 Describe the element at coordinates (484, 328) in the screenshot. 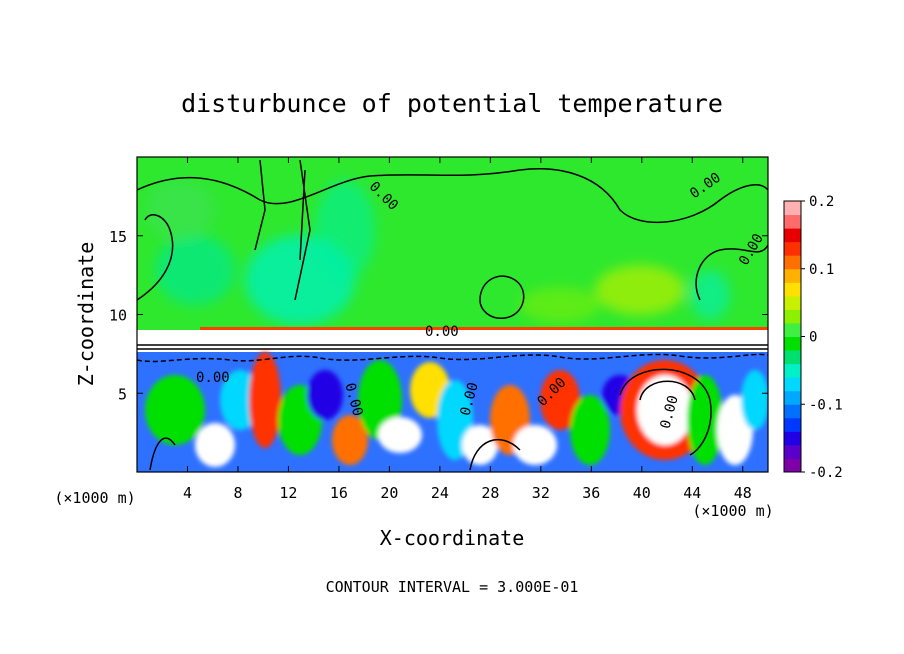

I see `interface-band-red` at that location.